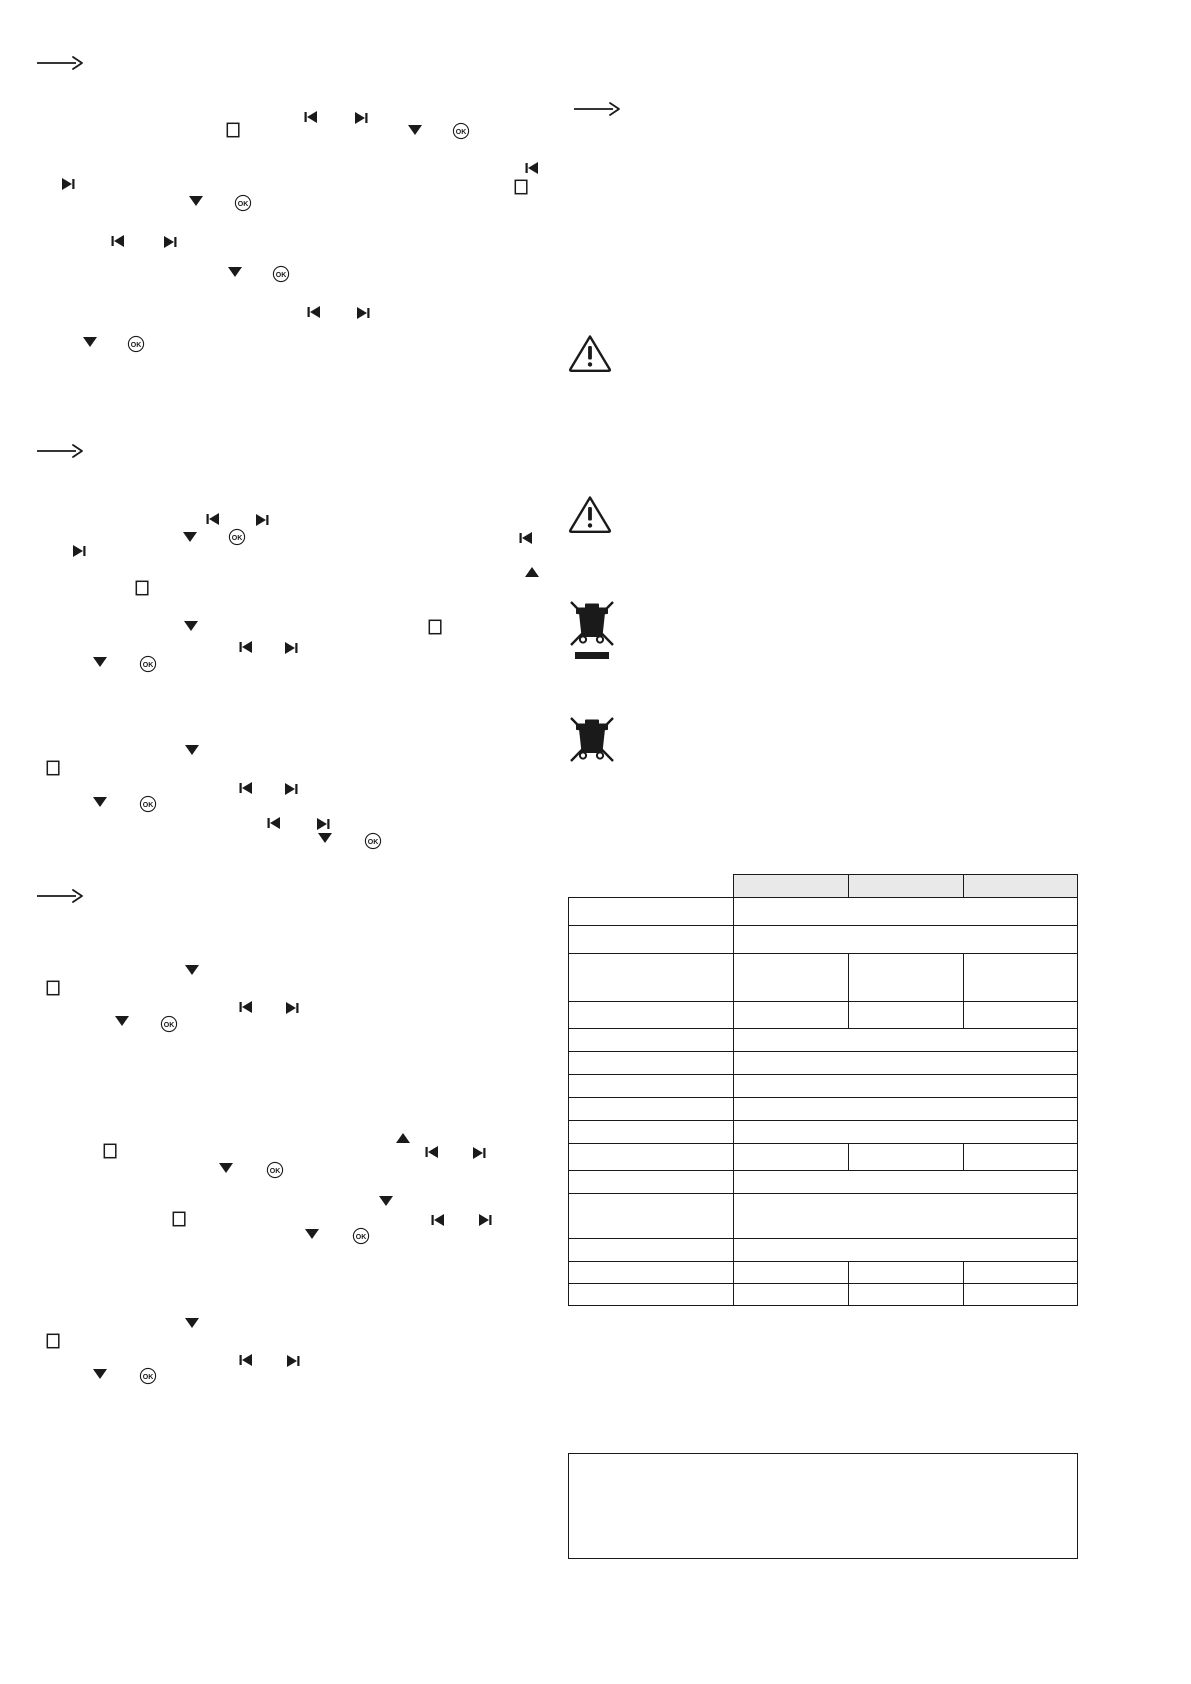 The width and height of the screenshot is (1191, 1684). Describe the element at coordinates (651, 886) in the screenshot. I see `table-header-corner` at that location.